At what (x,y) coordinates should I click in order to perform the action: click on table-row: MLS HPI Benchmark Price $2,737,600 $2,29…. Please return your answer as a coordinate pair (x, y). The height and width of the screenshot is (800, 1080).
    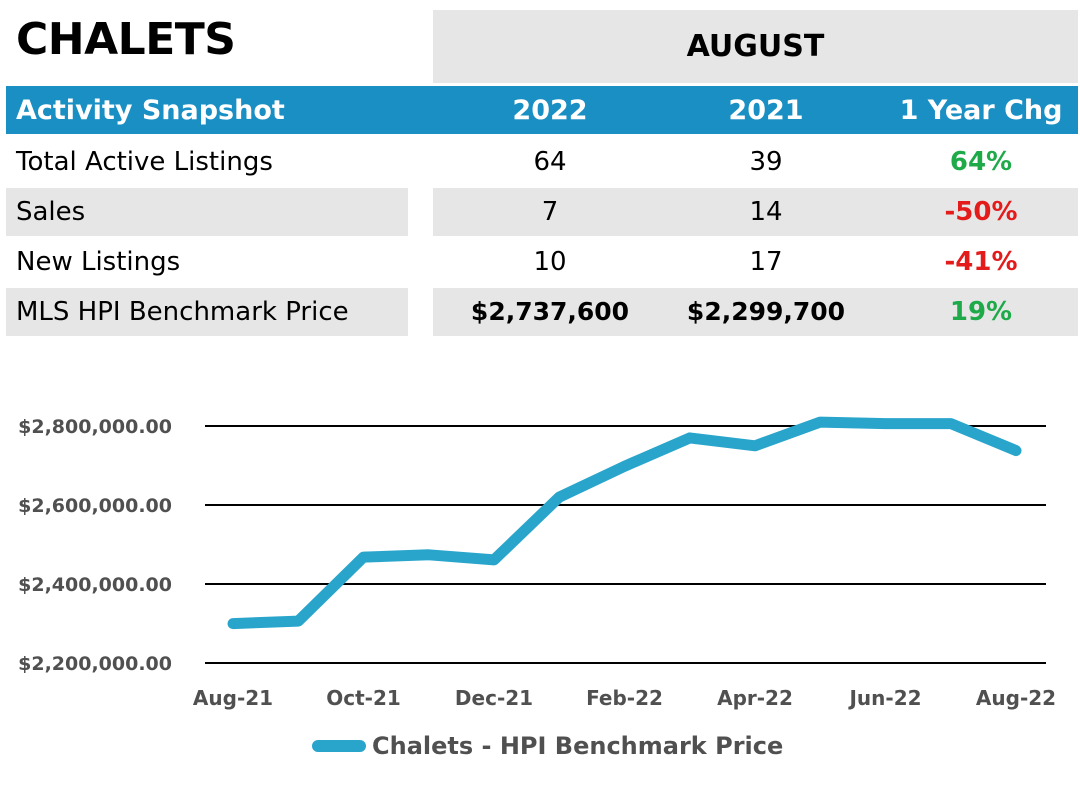
    Looking at the image, I should click on (542, 312).